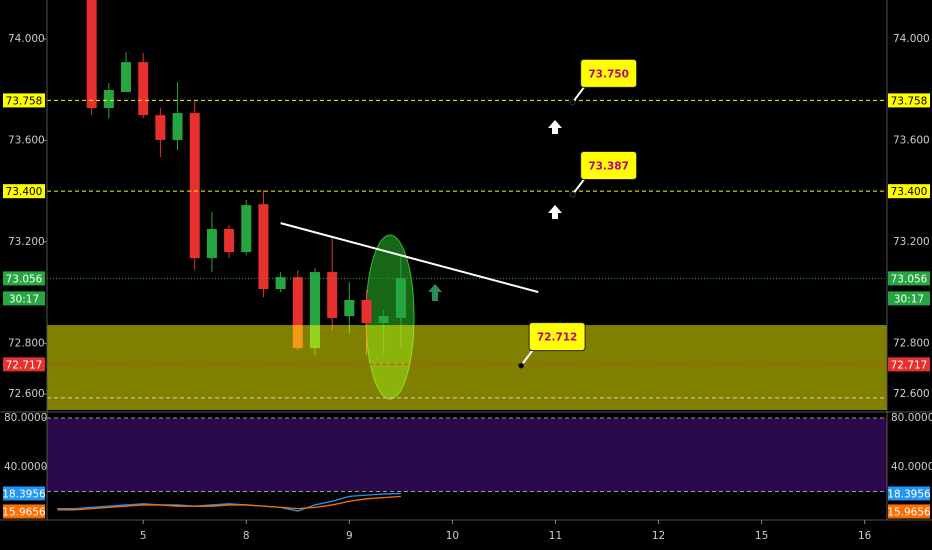  Describe the element at coordinates (246, 536) in the screenshot. I see `x-tick-label: 8` at that location.